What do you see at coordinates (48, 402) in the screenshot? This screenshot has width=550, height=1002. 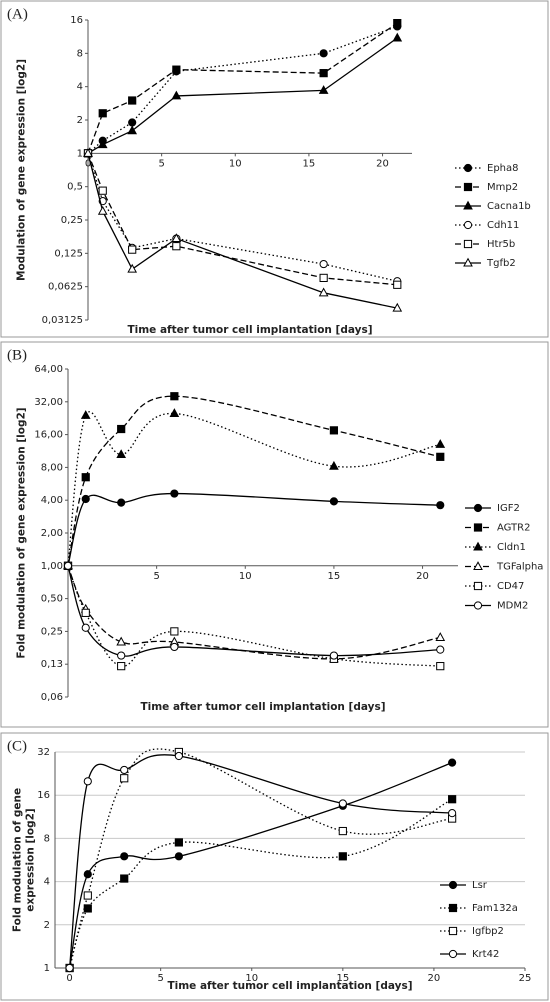 I see `y-tick-label: 32,00` at bounding box center [48, 402].